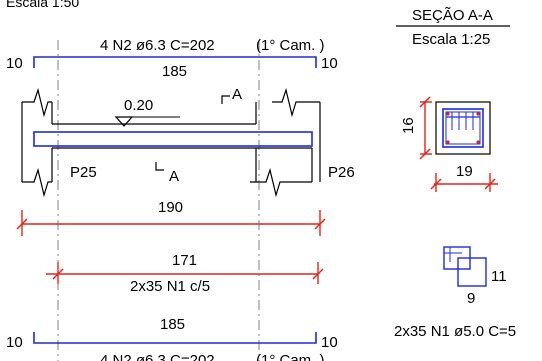  Describe the element at coordinates (341, 172) in the screenshot. I see `support-right-label: P26` at that location.